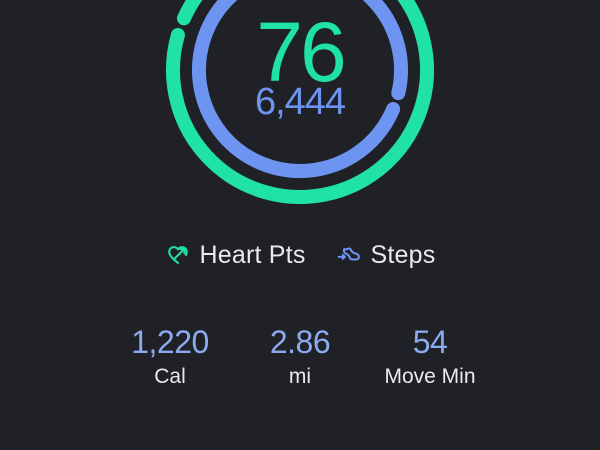  What do you see at coordinates (170, 342) in the screenshot?
I see `stat-calories-value: 1,220` at bounding box center [170, 342].